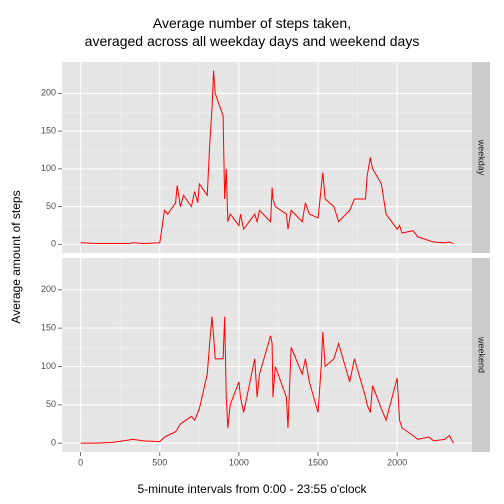 Image resolution: width=504 pixels, height=504 pixels. I want to click on x-tick-label: 1000, so click(239, 462).